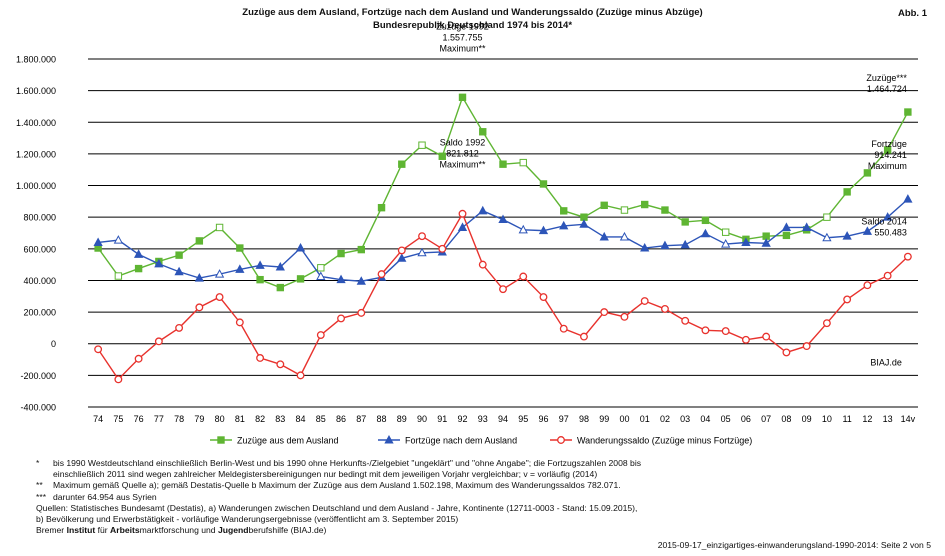 The image size is (945, 556). I want to click on y-tick-label: 1.400.000, so click(36, 123).